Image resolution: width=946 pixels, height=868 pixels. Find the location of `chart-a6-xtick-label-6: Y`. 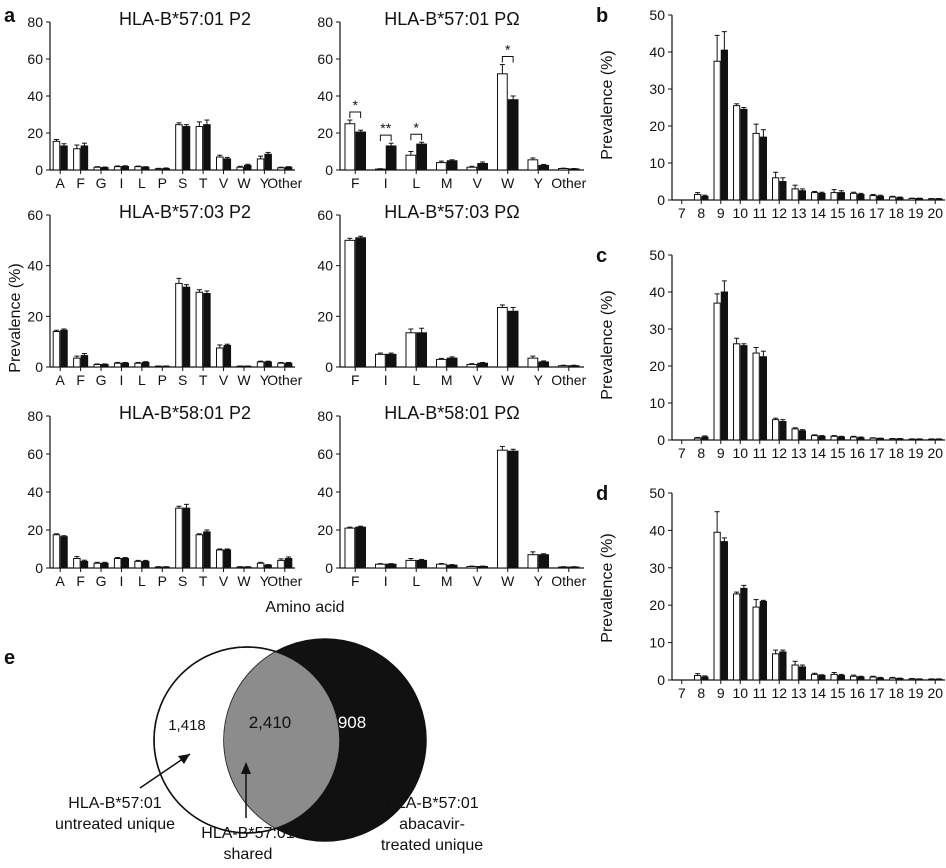

chart-a6-xtick-label-6: Y is located at coordinates (539, 581).